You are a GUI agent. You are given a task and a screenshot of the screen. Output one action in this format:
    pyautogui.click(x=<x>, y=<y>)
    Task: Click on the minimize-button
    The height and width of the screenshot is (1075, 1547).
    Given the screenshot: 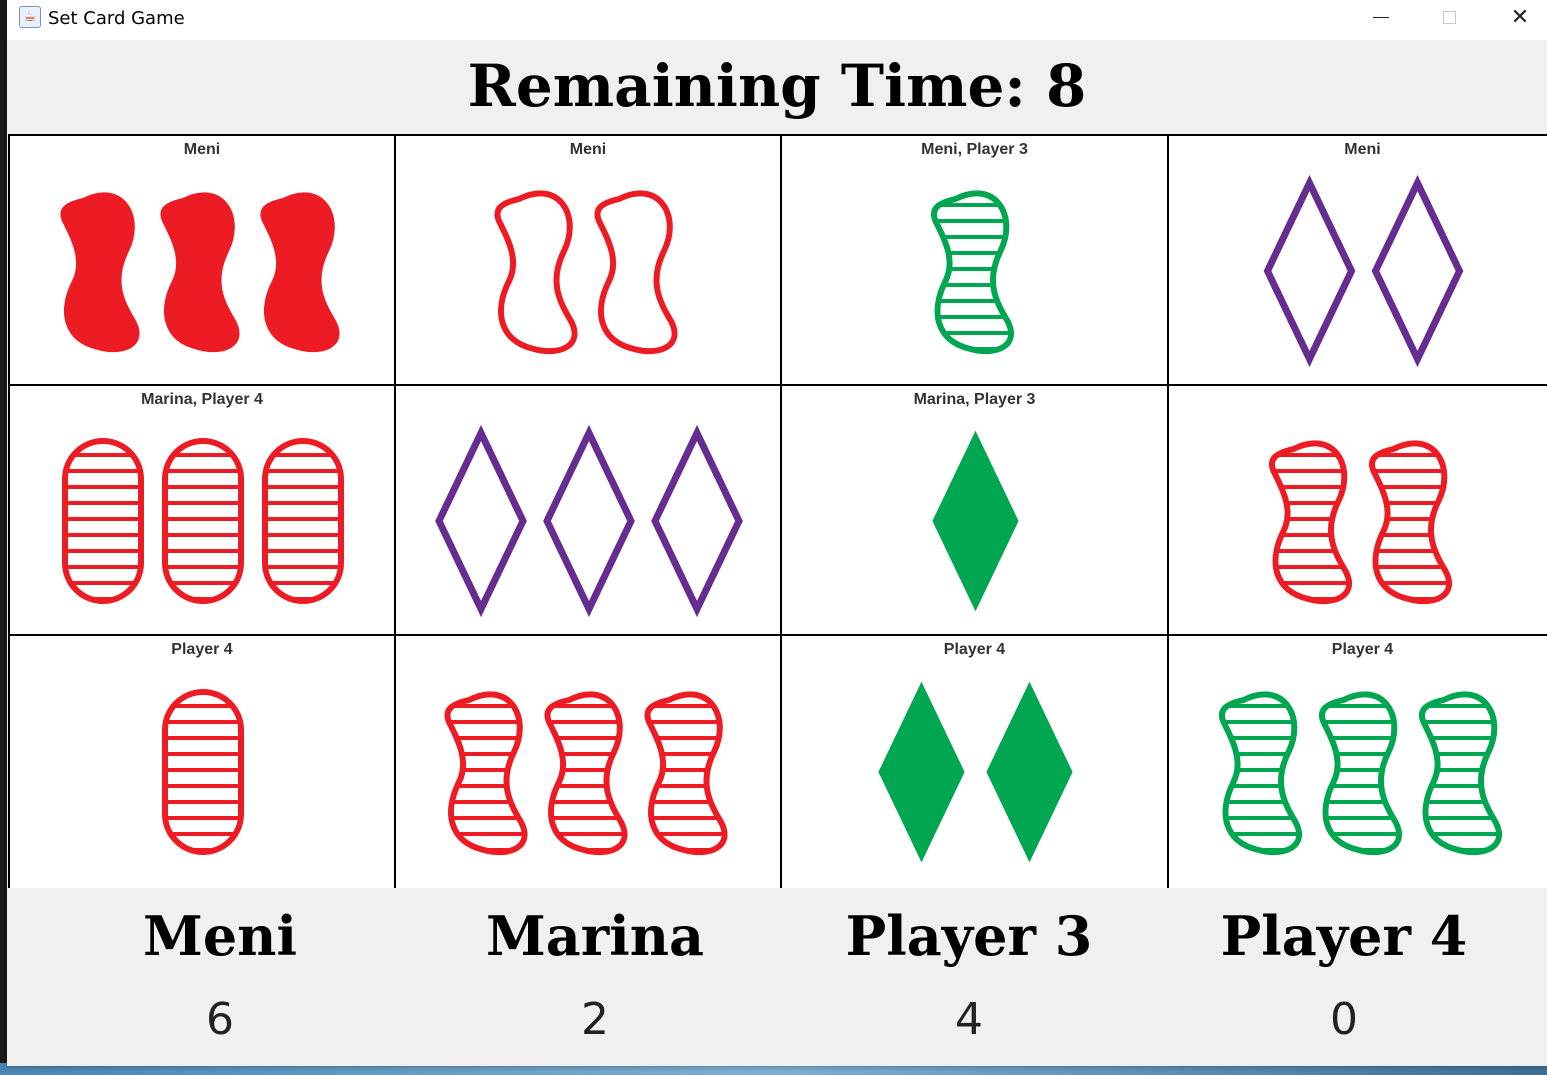 What is the action you would take?
    pyautogui.click(x=1380, y=18)
    